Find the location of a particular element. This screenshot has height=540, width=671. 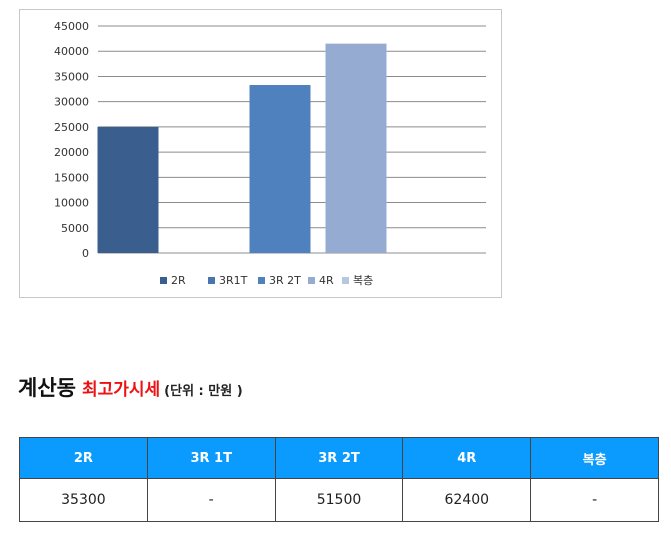

y-tick-label: 15000 is located at coordinates (71, 177).